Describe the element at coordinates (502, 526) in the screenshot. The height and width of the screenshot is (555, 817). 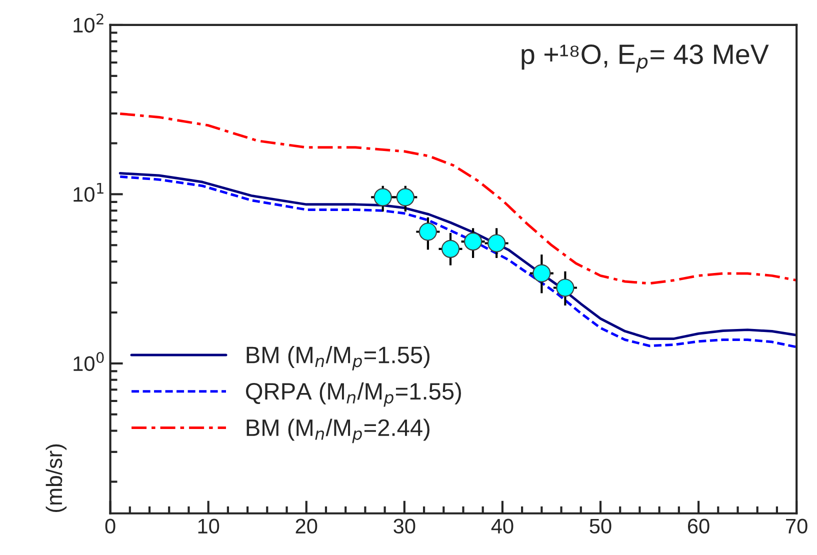
I see `x-tick-label: 40` at that location.